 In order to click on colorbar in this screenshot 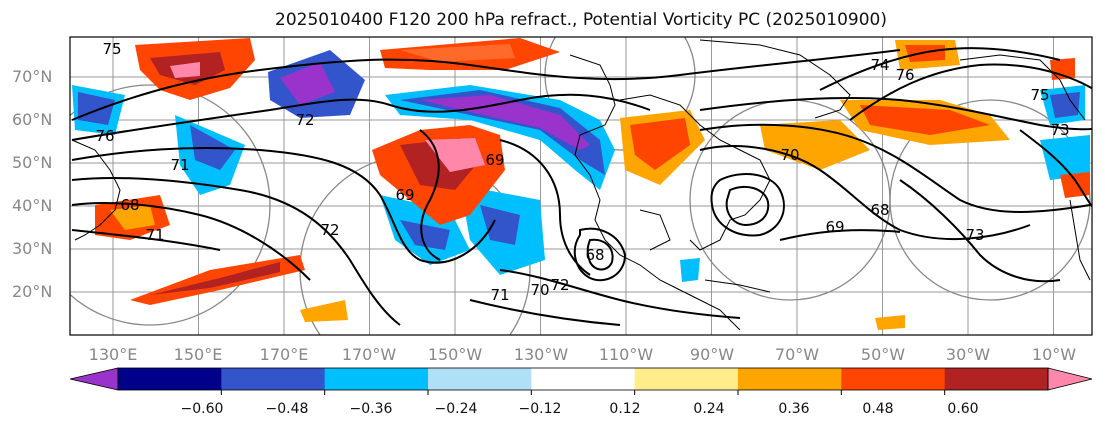, I will do `click(581, 381)`.